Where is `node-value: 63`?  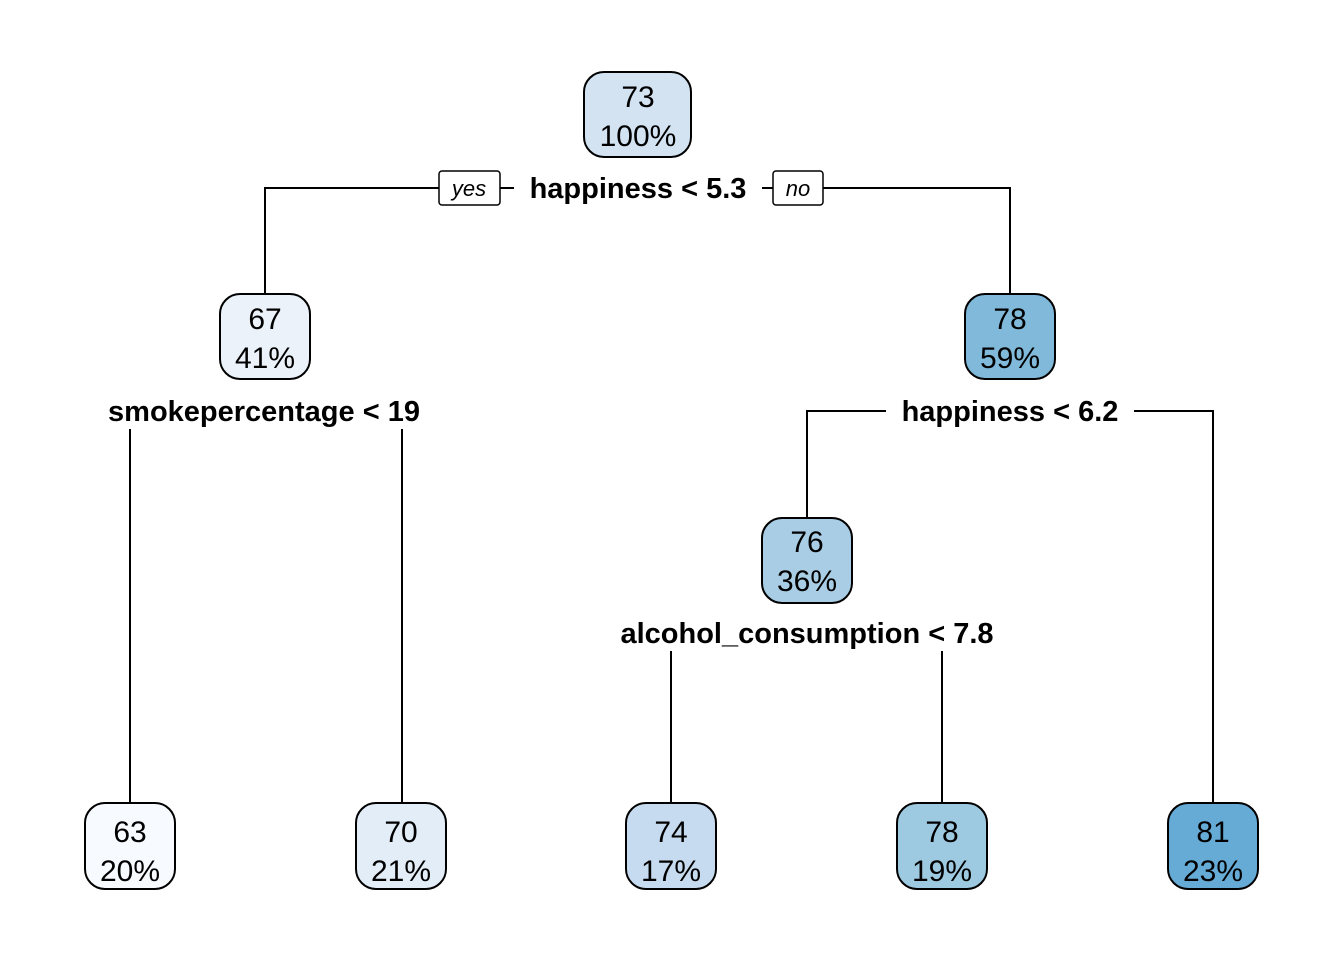 node-value: 63 is located at coordinates (129, 832).